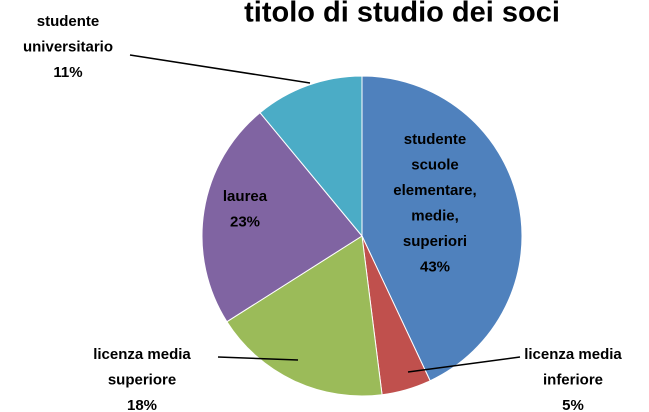  I want to click on slice-label: licenza media inferiore, so click(573, 367).